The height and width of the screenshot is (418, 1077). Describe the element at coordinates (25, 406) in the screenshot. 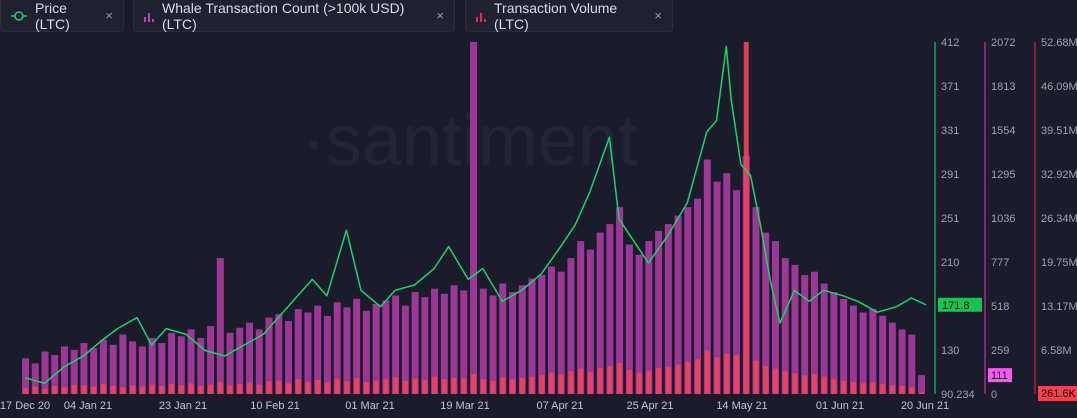

I see `x-tick-label: 17 Dec 20` at that location.